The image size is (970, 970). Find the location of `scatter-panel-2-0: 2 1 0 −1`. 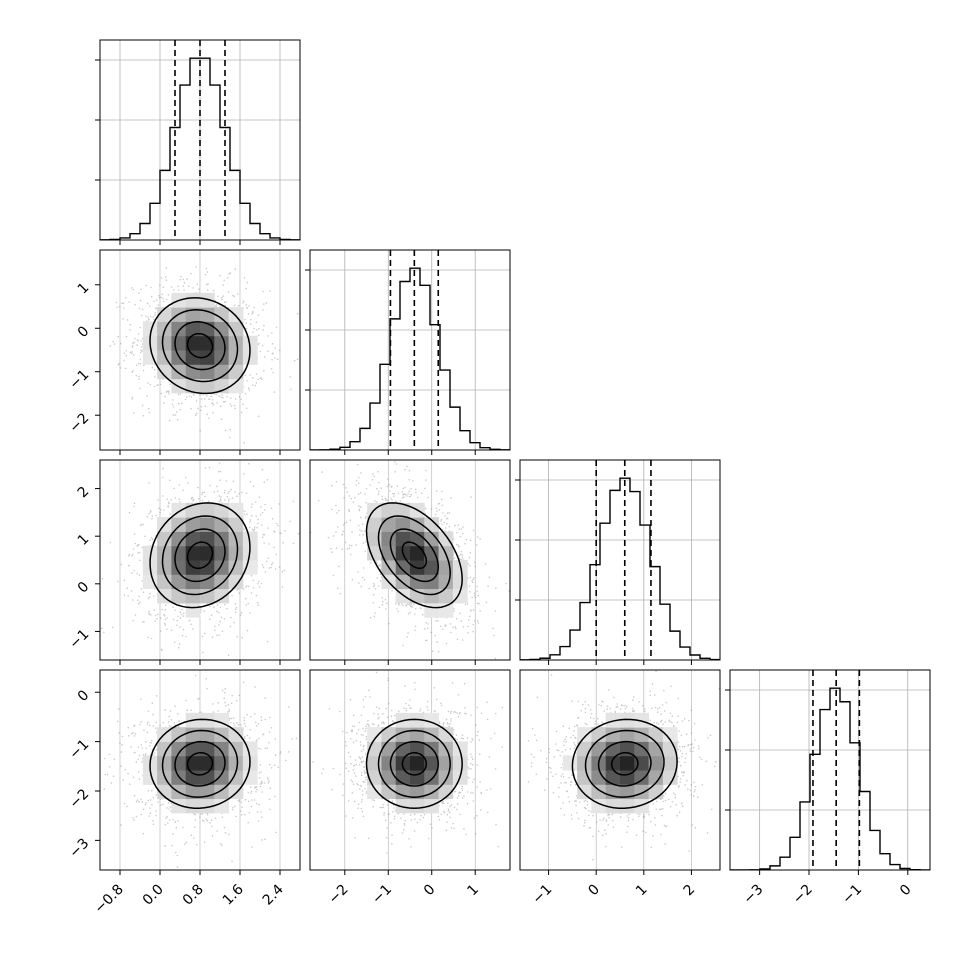

scatter-panel-2-0: 2 1 0 −1 is located at coordinates (183, 562).